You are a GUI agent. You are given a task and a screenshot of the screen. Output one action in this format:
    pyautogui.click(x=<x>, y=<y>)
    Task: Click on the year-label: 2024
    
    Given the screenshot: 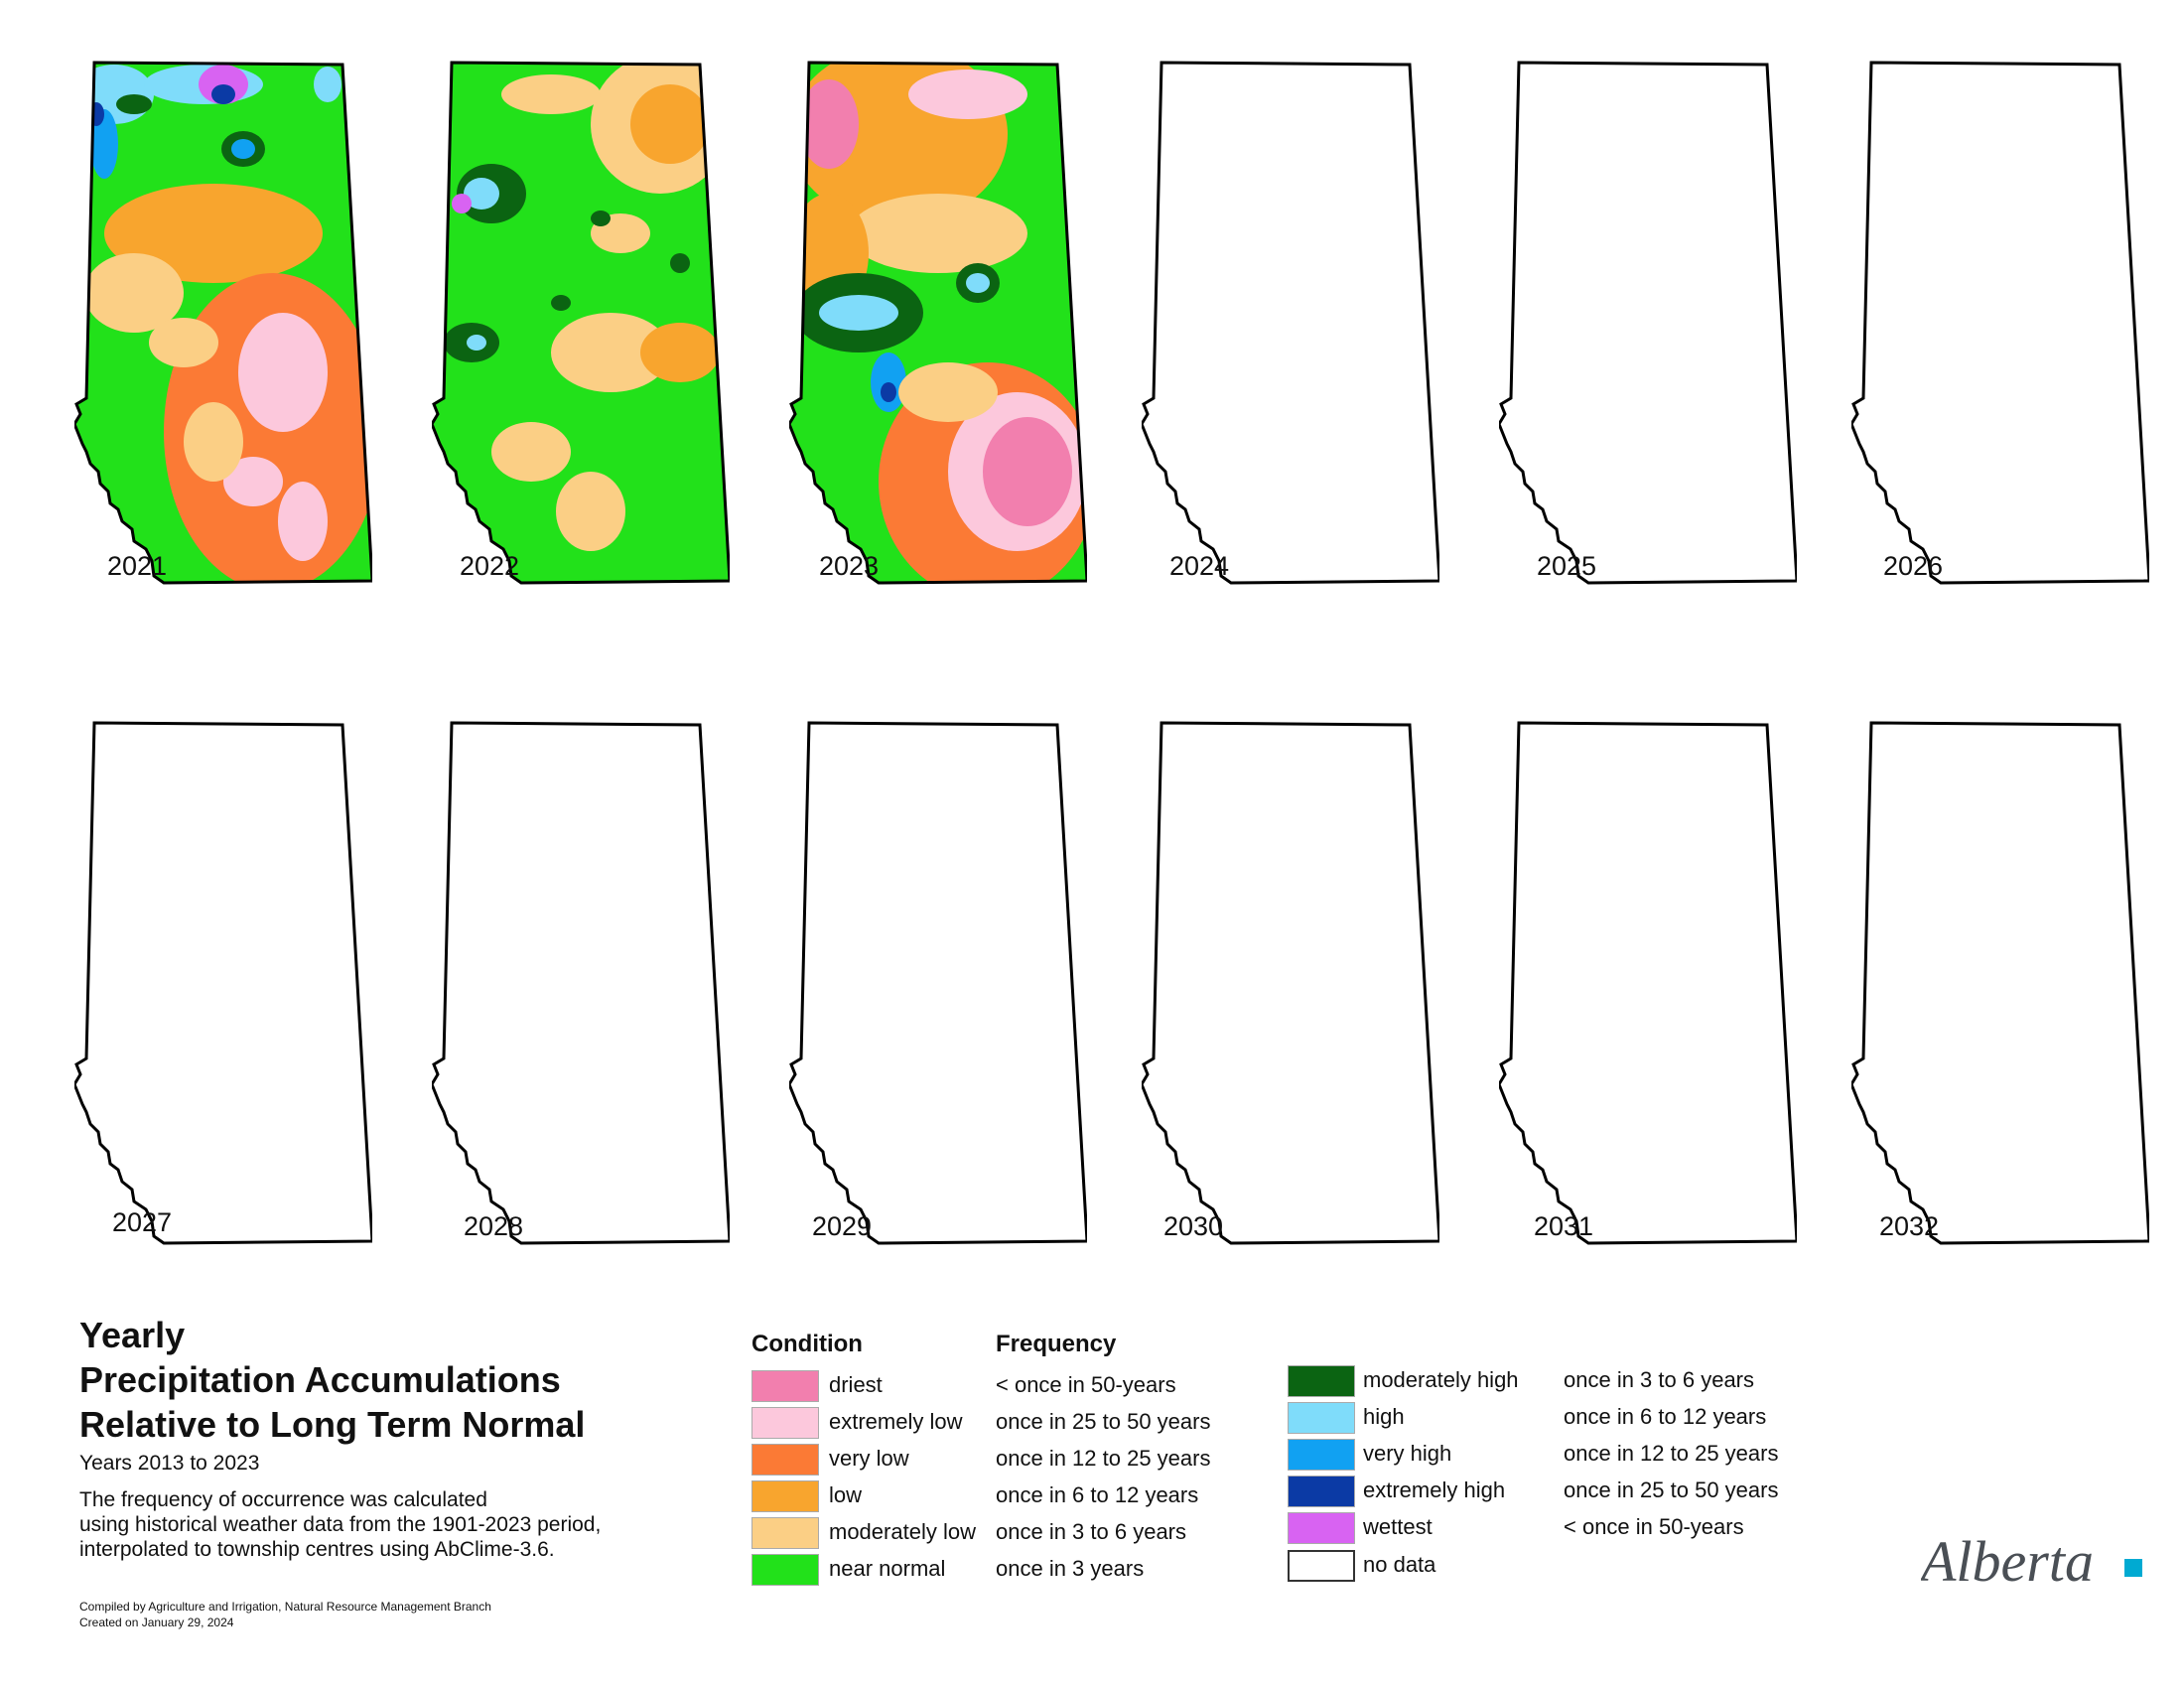 What is the action you would take?
    pyautogui.click(x=1199, y=566)
    